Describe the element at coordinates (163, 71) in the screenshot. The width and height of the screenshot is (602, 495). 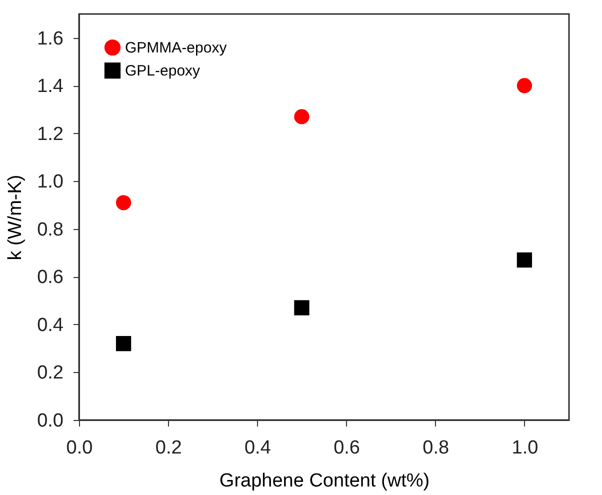
I see `legend-label: GPL-epoxy` at that location.